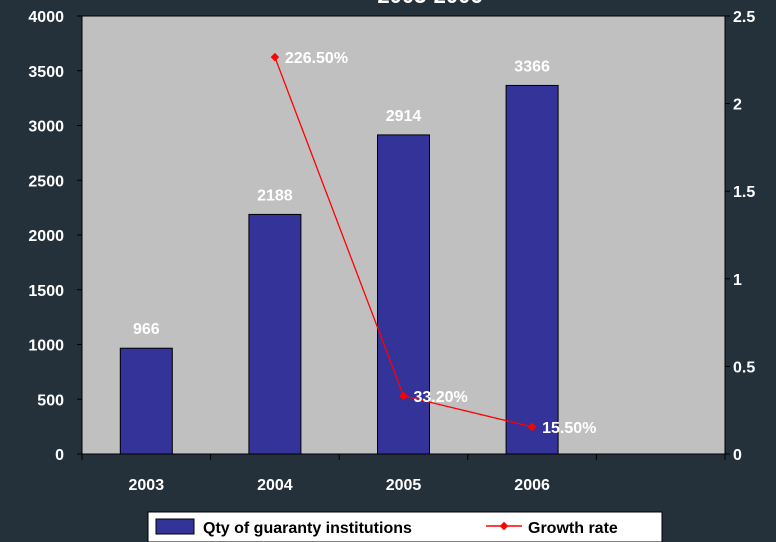  I want to click on right-axis: 0 0.5 1 1.5 2 2.5, so click(740, 236).